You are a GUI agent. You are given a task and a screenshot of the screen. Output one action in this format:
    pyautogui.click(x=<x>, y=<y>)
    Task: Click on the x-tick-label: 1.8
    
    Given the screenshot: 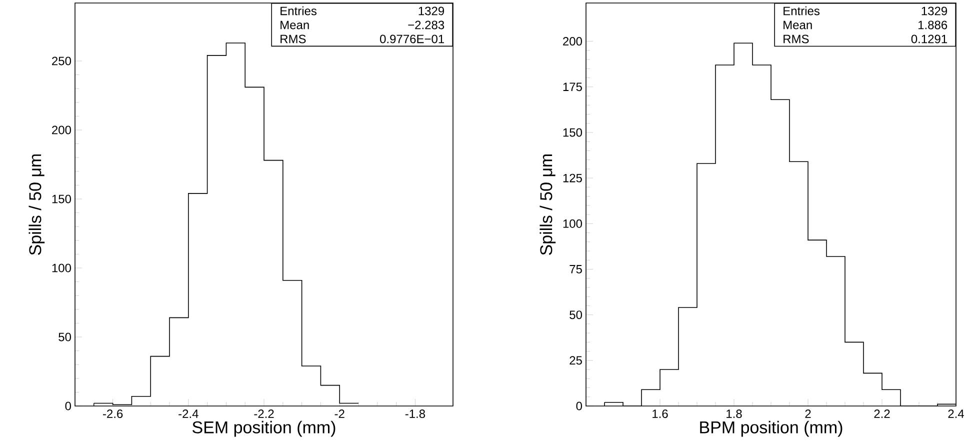 What is the action you would take?
    pyautogui.click(x=734, y=414)
    